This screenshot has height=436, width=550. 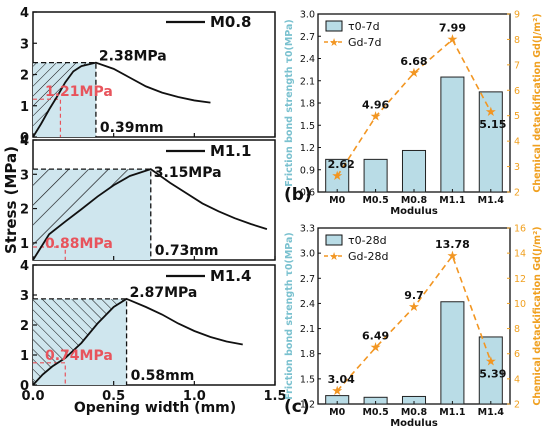 What do you see at coordinates (79, 356) in the screenshot?
I see `friction-stress-label: 0.74MPa` at bounding box center [79, 356].